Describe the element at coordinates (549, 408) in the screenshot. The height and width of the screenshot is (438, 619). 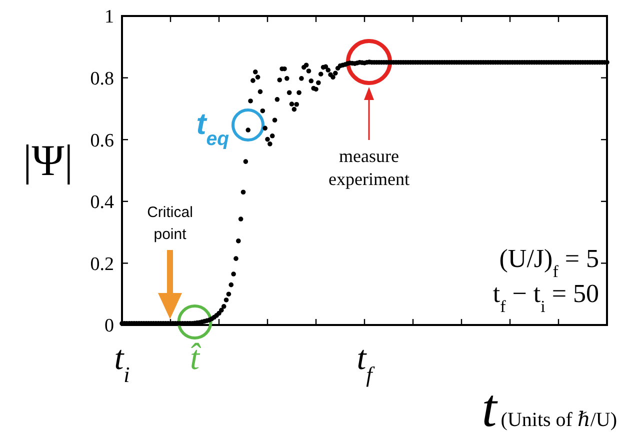
I see `x-axis-title: t(Units of ℏ/U)` at that location.